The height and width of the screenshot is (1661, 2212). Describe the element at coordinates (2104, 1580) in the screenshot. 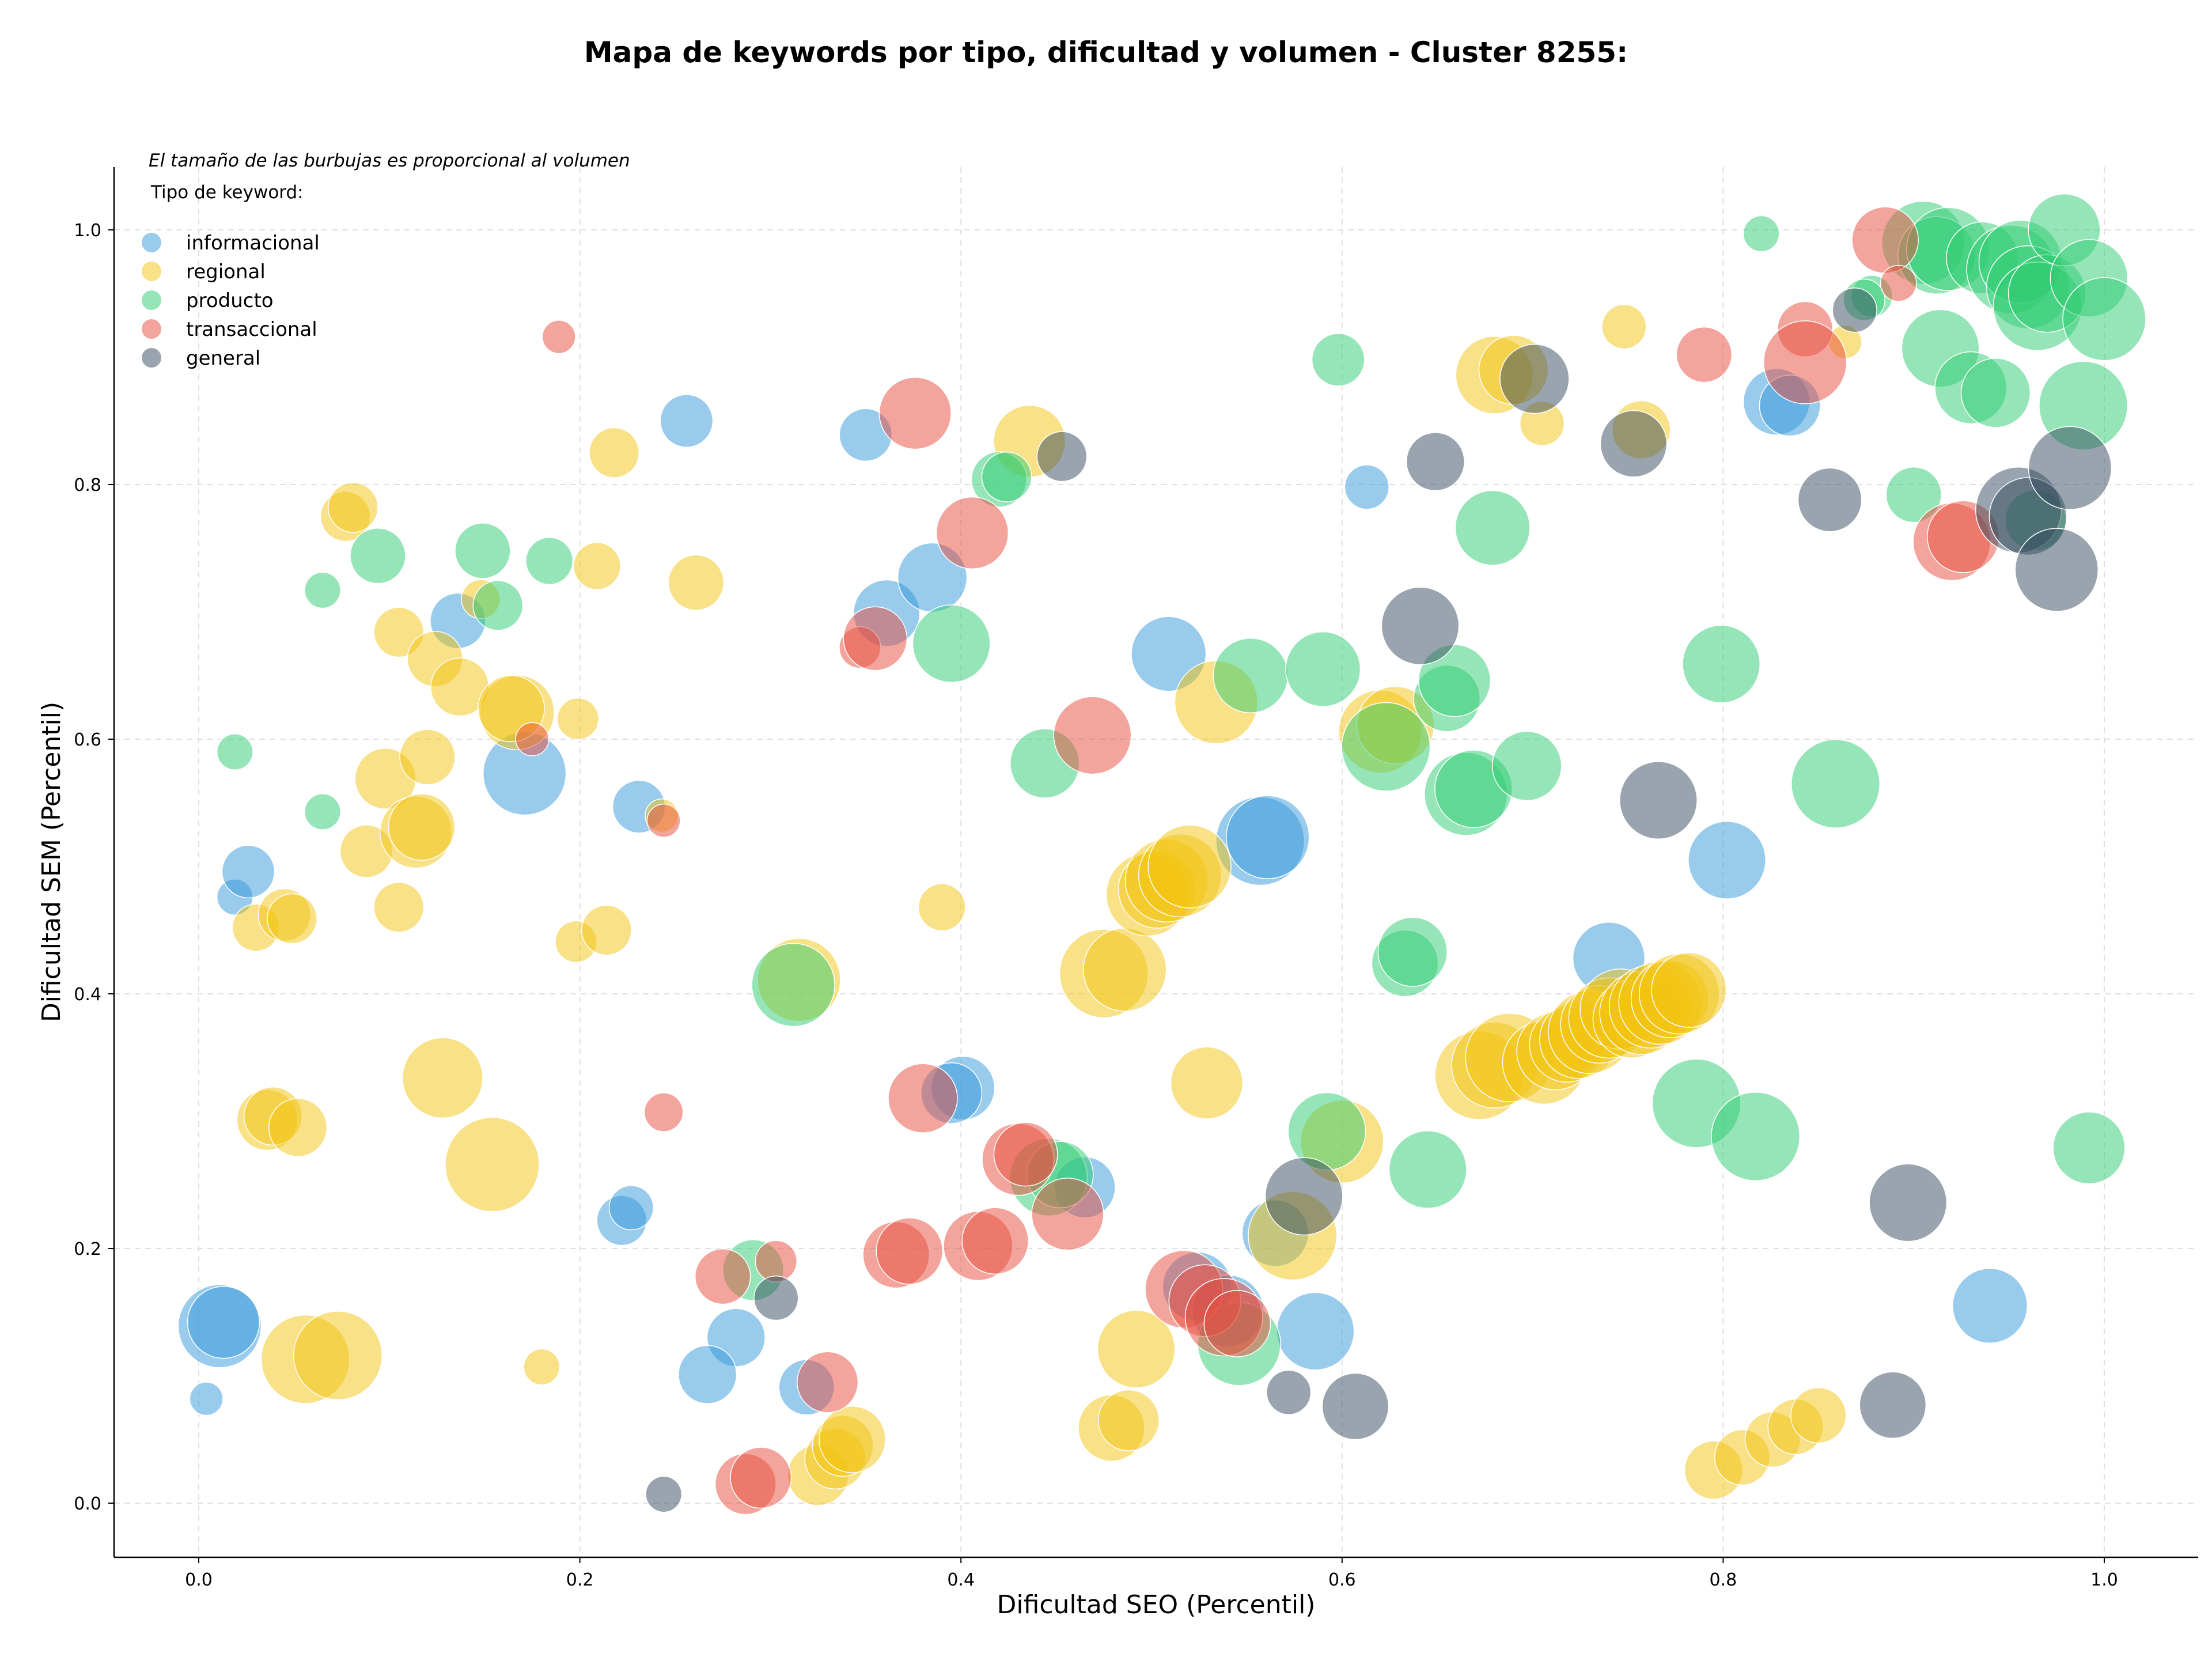

I see `x-tick-label: 1.0` at that location.